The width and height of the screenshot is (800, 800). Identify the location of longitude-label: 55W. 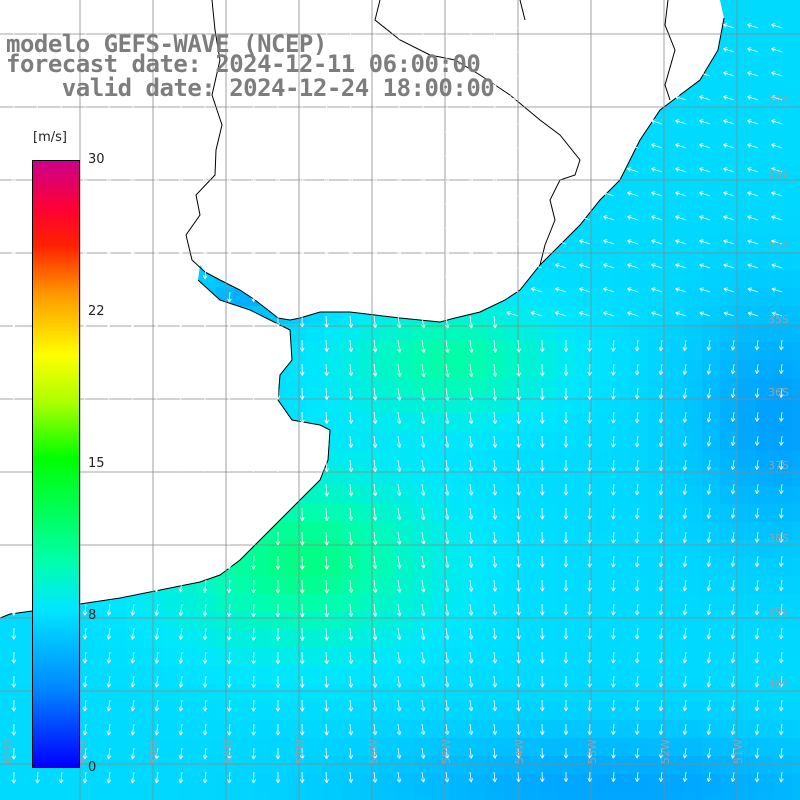
(446, 751).